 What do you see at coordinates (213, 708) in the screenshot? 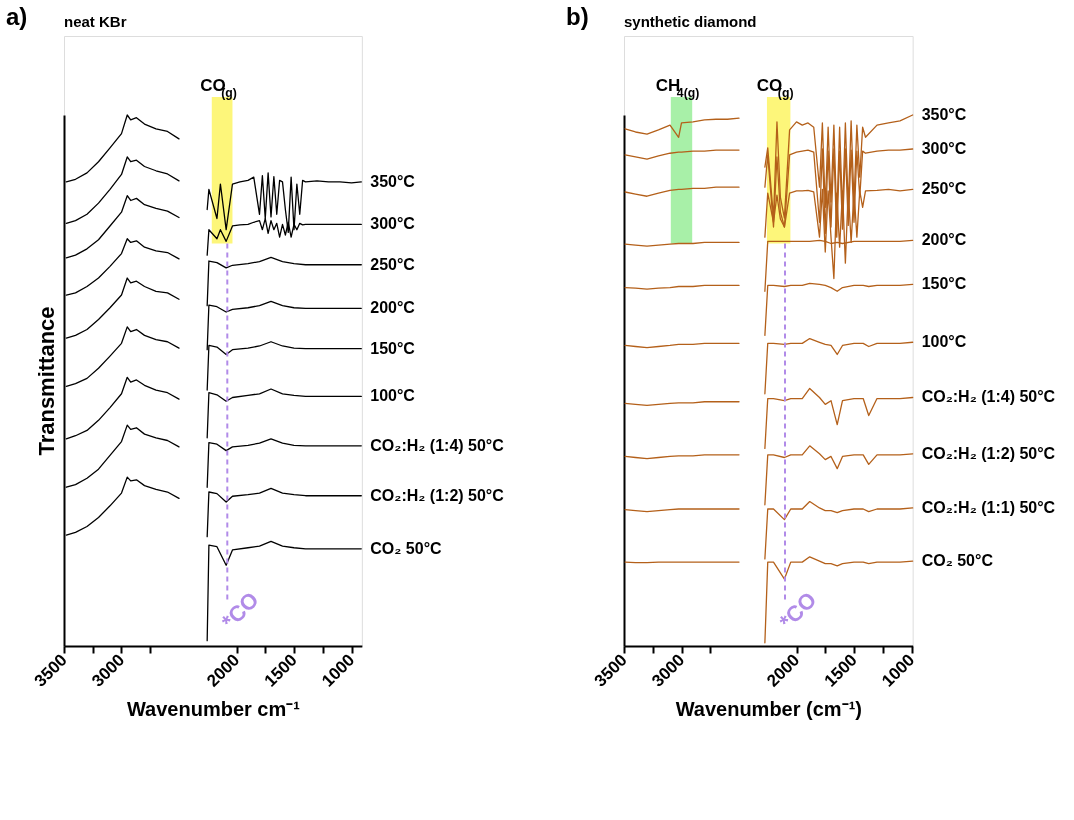
I see `x-axis-title: Wavenumber cm⁻¹` at bounding box center [213, 708].